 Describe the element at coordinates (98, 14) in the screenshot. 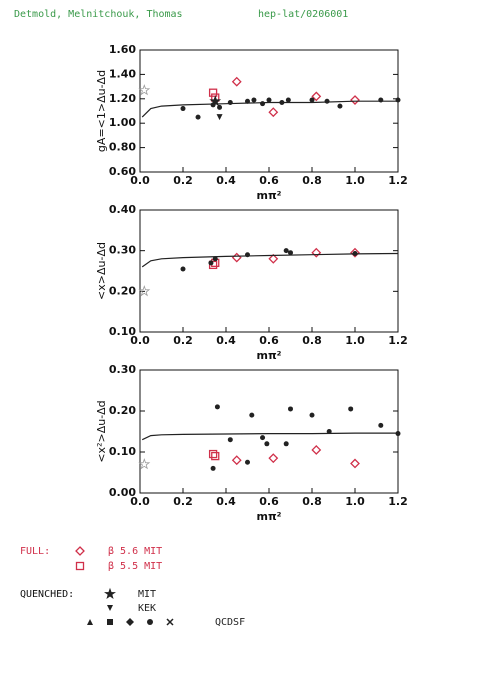

I see `authors: Detmold, Melnitchouk, Thomas` at that location.